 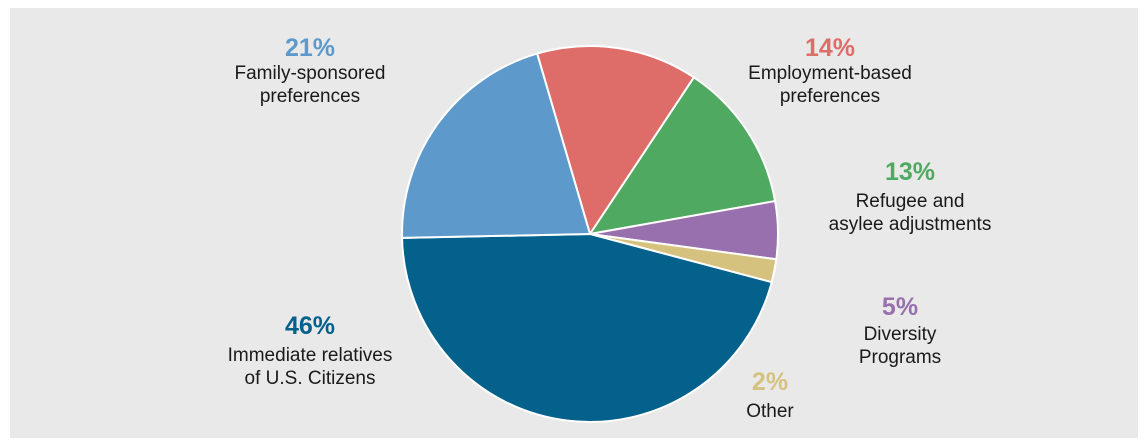 I want to click on category-label: Programs, so click(x=900, y=357).